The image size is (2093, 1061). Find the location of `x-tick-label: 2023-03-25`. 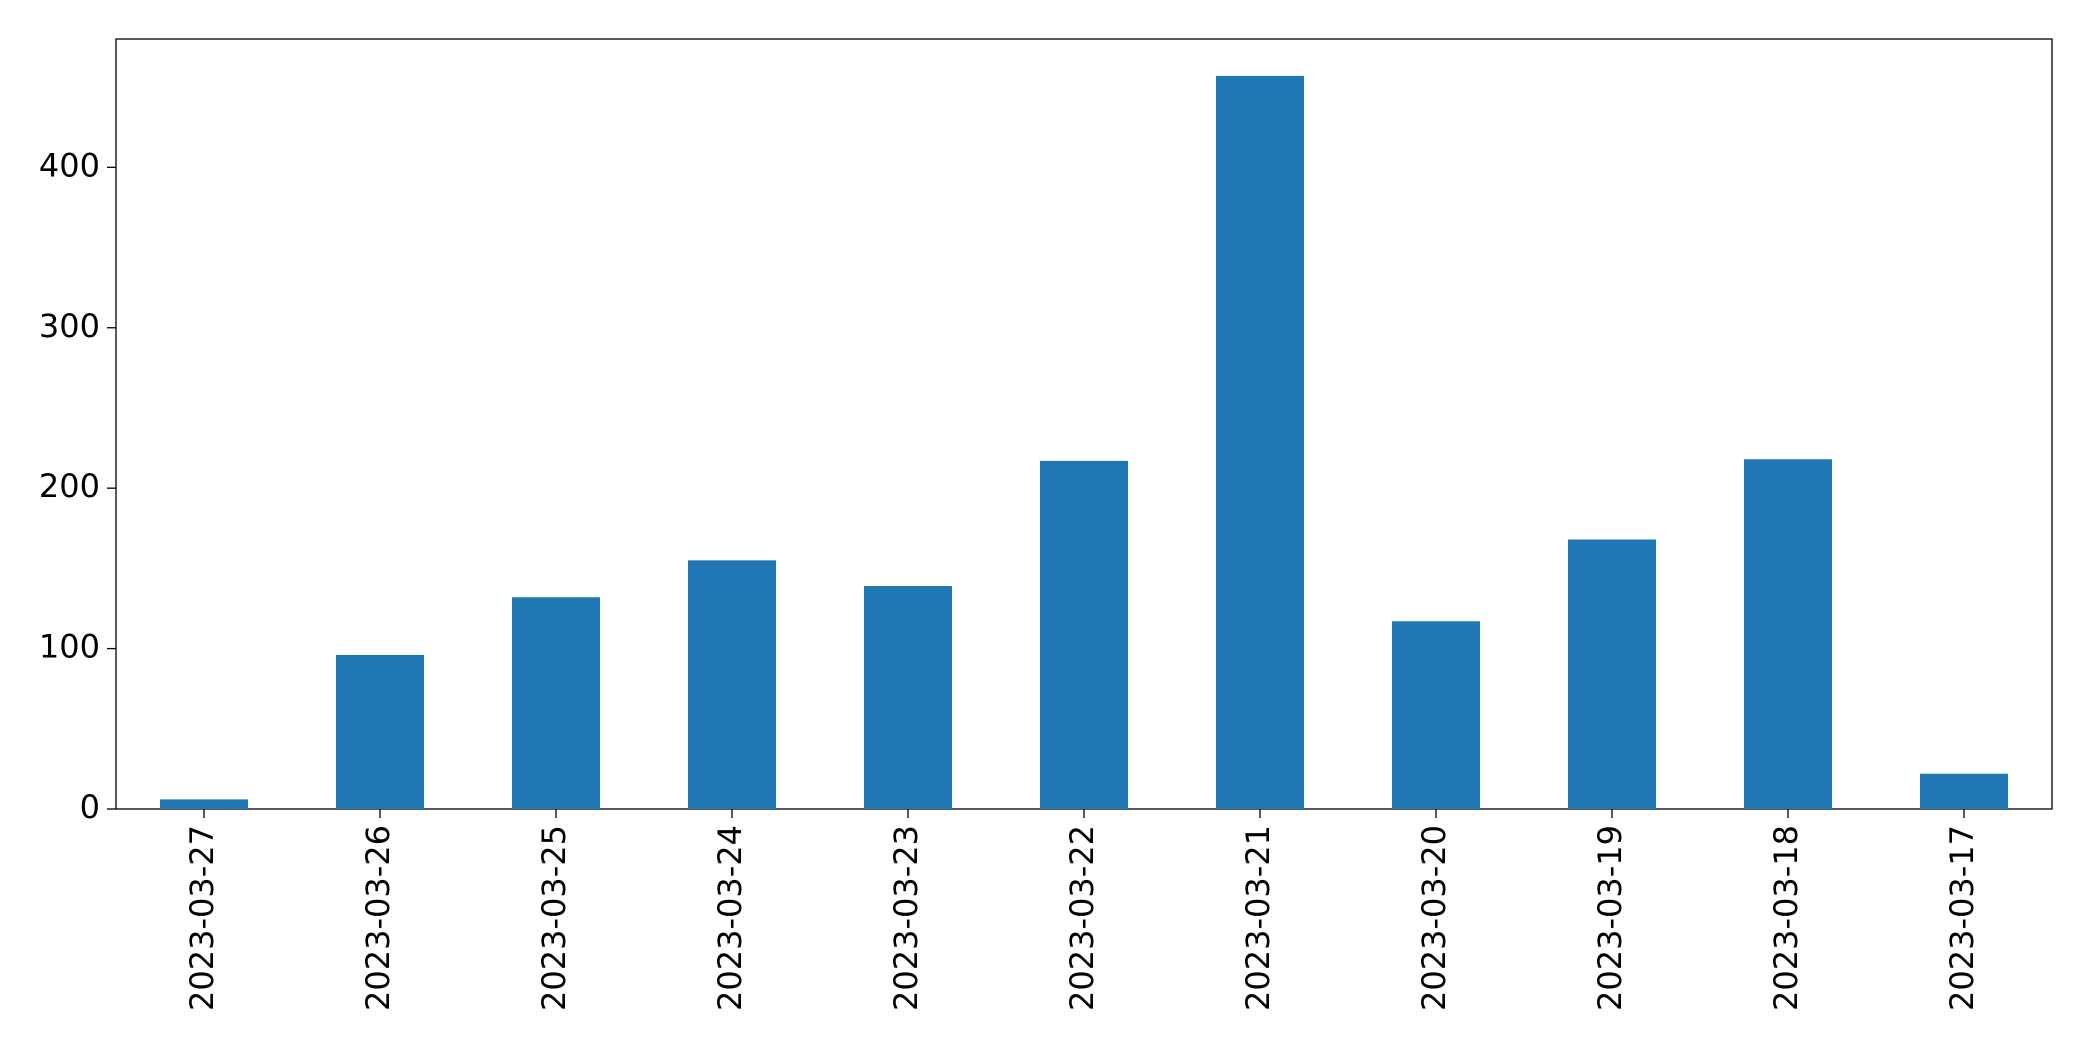

x-tick-label: 2023-03-25 is located at coordinates (554, 918).